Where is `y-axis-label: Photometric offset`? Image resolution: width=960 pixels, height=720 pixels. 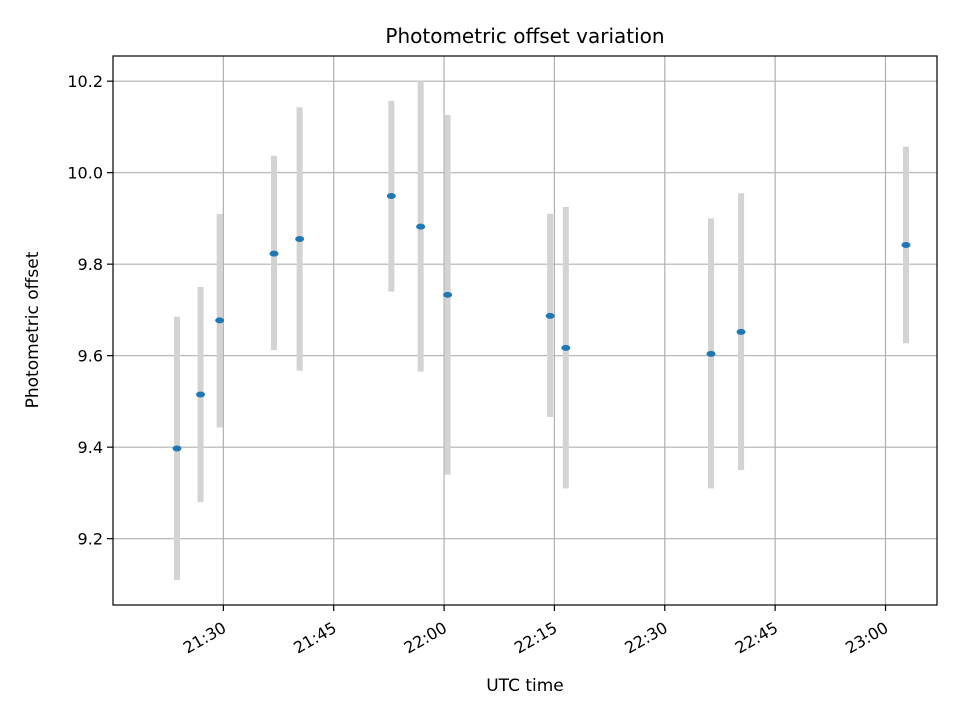 y-axis-label: Photometric offset is located at coordinates (33, 329).